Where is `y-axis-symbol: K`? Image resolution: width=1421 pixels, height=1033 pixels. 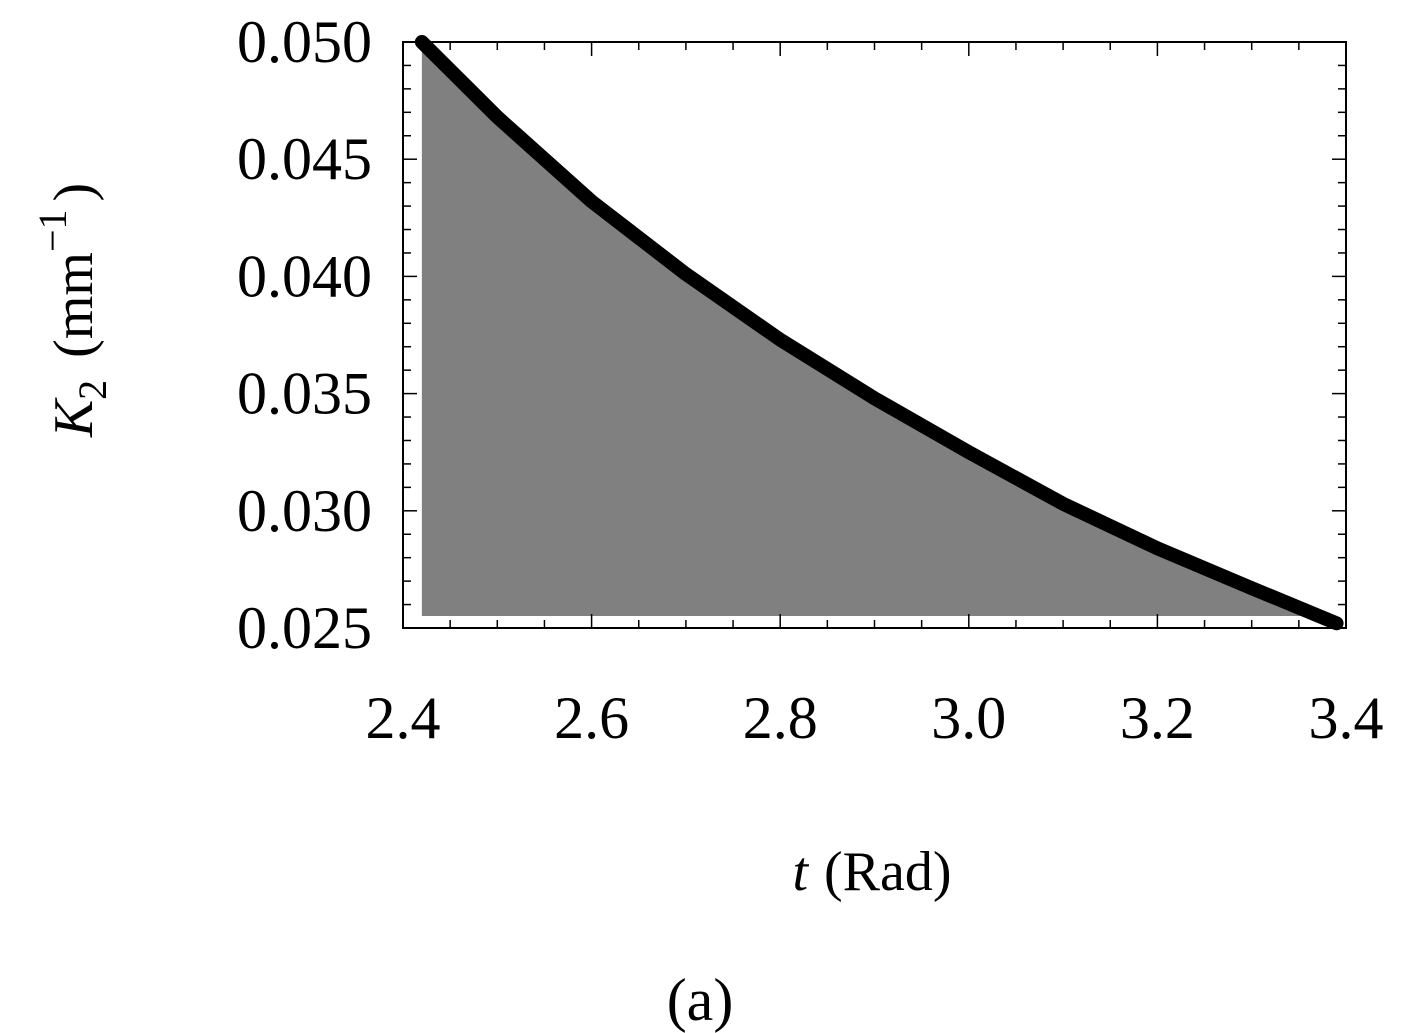 y-axis-symbol: K is located at coordinates (74, 417).